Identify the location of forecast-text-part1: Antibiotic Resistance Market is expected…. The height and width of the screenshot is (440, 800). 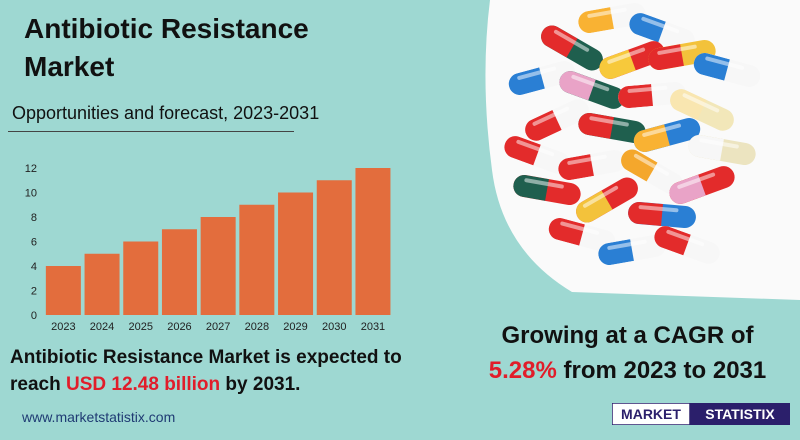
(206, 371).